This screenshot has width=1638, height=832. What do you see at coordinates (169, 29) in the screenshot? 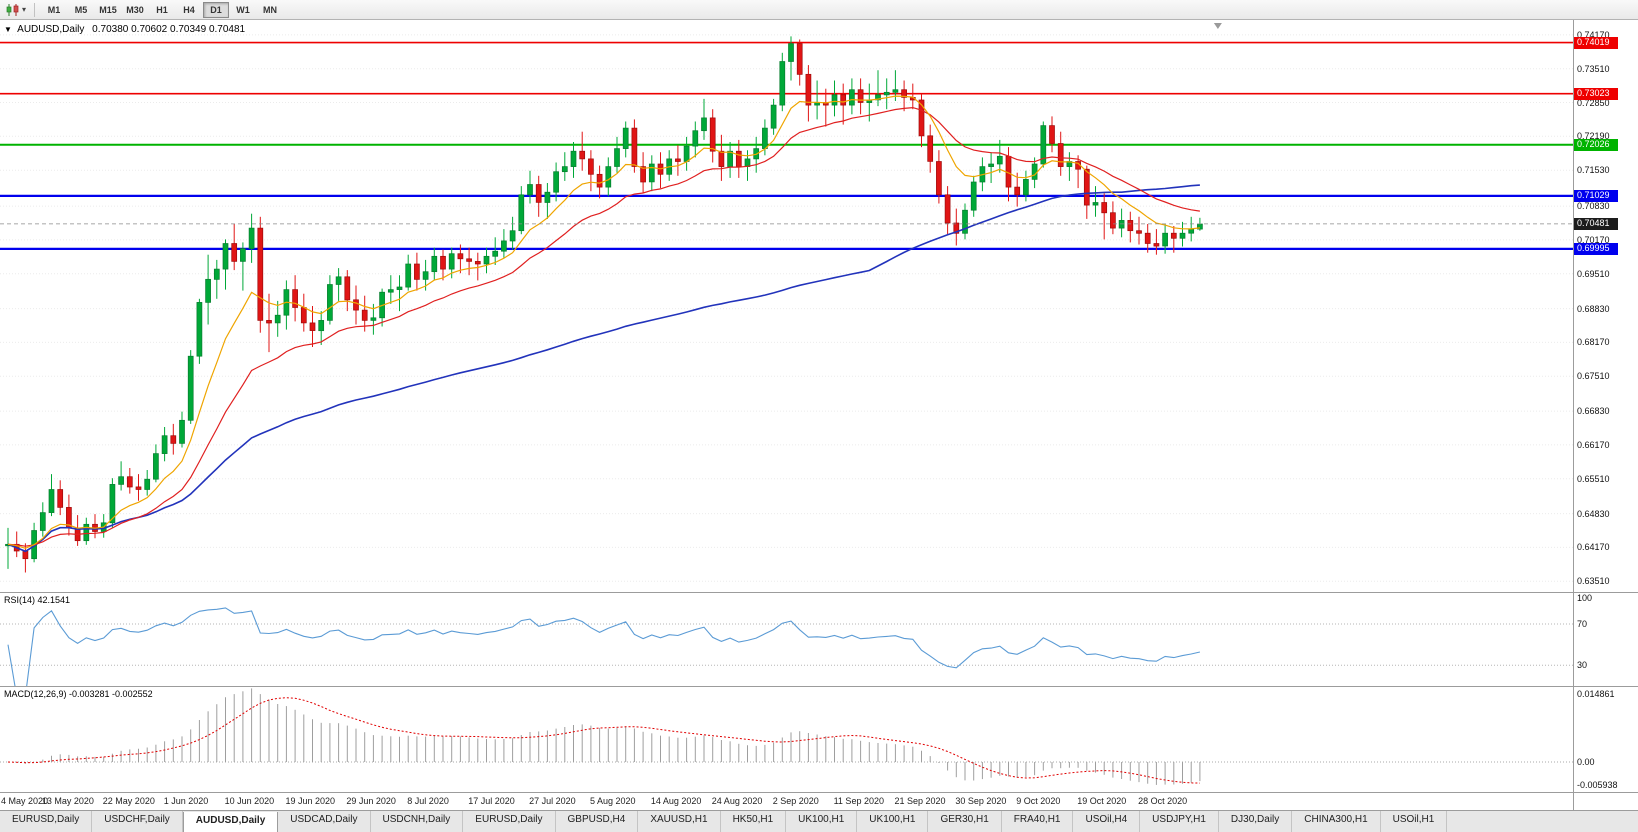
I see `chart-ohlc-values: 0.70380 0.70602 0.70349 0.70481` at bounding box center [169, 29].